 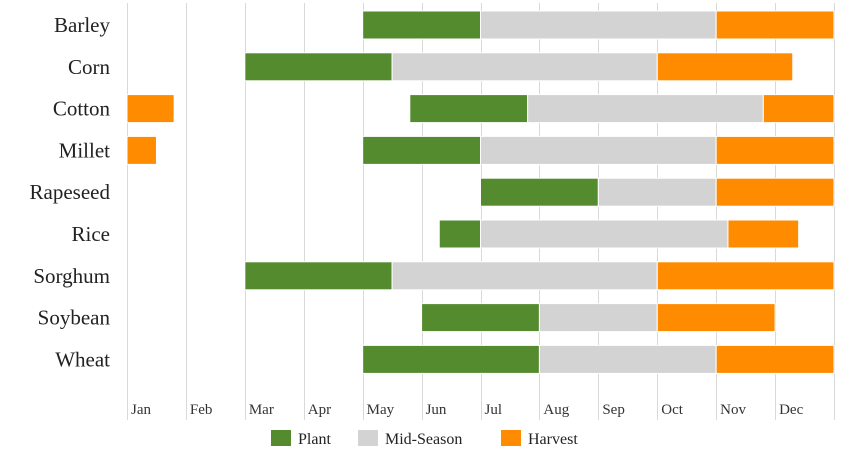 I want to click on bar-soybean-harvest, so click(x=716, y=318).